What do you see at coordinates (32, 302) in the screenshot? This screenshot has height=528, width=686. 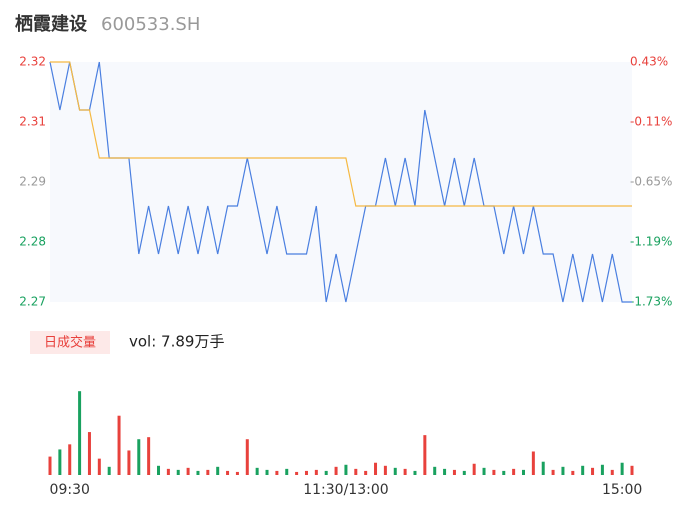 I see `y-tick-label: 2.27` at bounding box center [32, 302].